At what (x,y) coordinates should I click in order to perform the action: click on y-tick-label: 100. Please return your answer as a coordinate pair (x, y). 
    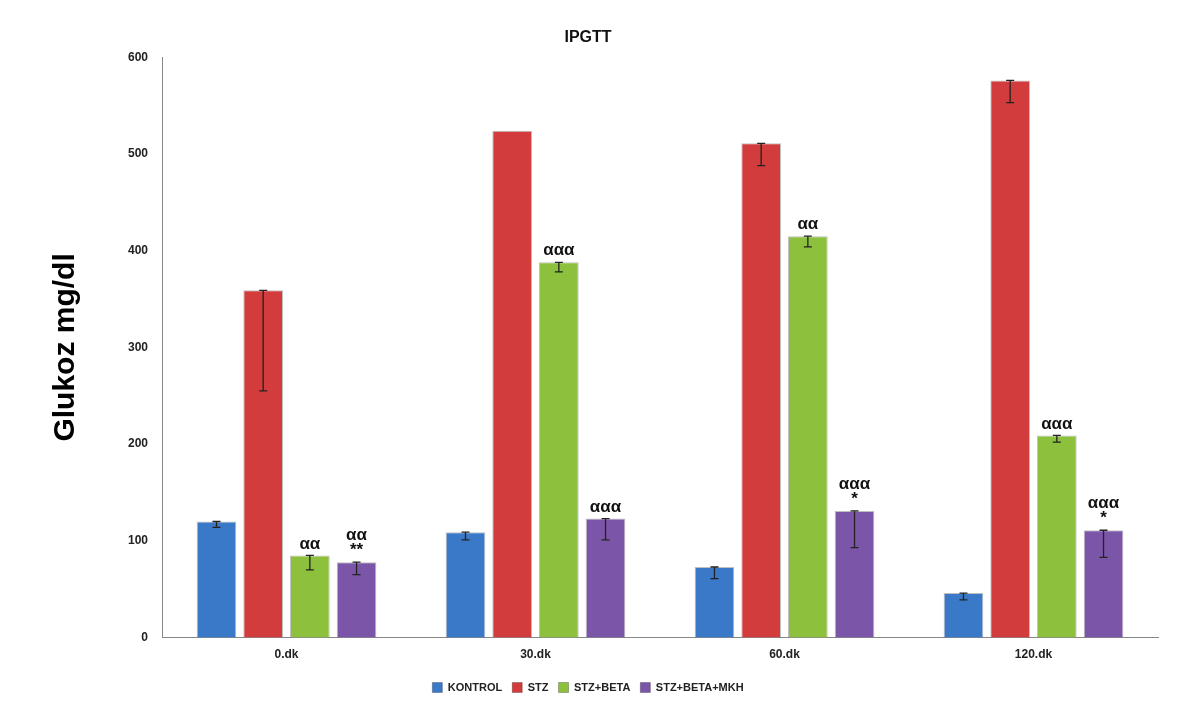
    Looking at the image, I should click on (138, 540).